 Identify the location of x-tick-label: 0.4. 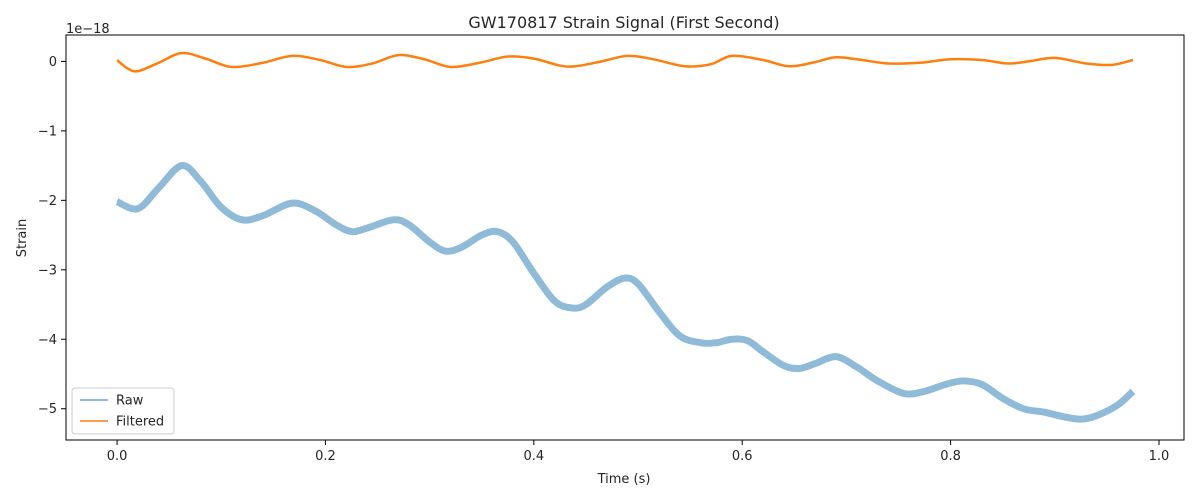
(533, 456).